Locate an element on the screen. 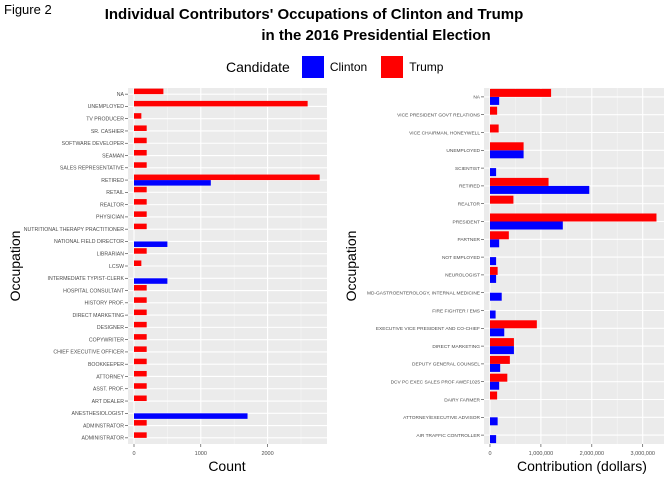 This screenshot has height=480, width=672. legend-title: Candidate is located at coordinates (258, 67).